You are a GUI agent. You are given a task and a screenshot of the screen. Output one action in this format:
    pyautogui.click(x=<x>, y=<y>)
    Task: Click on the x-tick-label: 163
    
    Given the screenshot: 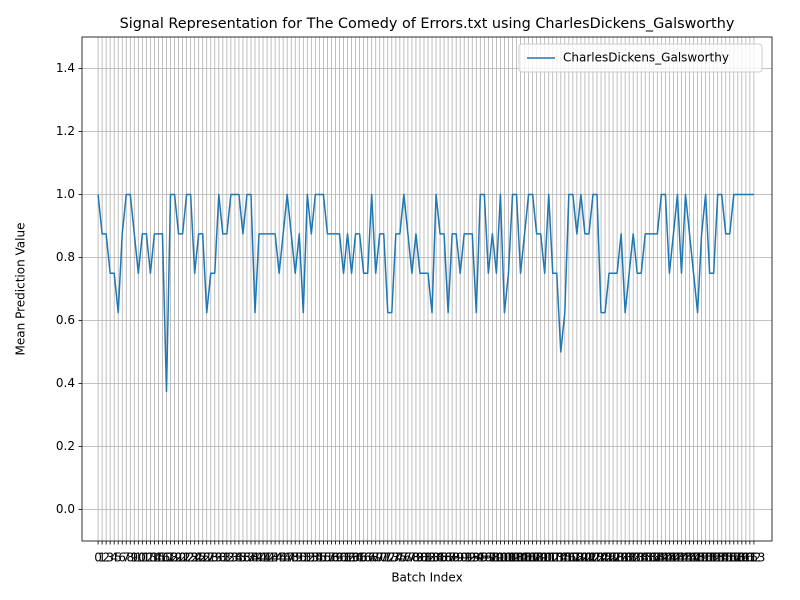 What is the action you would take?
    pyautogui.click(x=753, y=558)
    